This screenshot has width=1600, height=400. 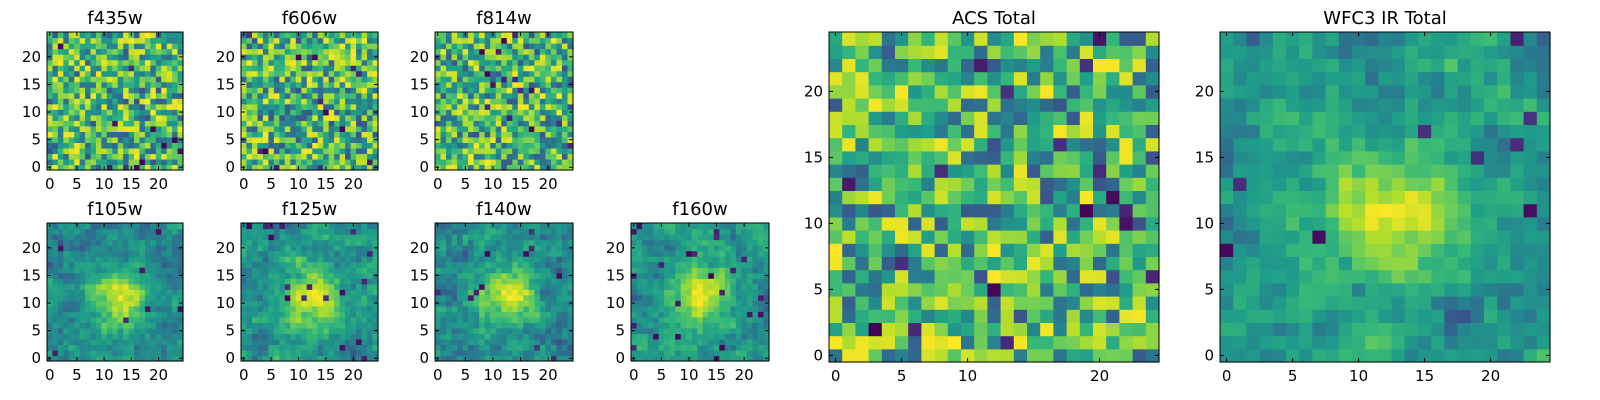 What do you see at coordinates (438, 375) in the screenshot?
I see `x-tick-label: 0` at bounding box center [438, 375].